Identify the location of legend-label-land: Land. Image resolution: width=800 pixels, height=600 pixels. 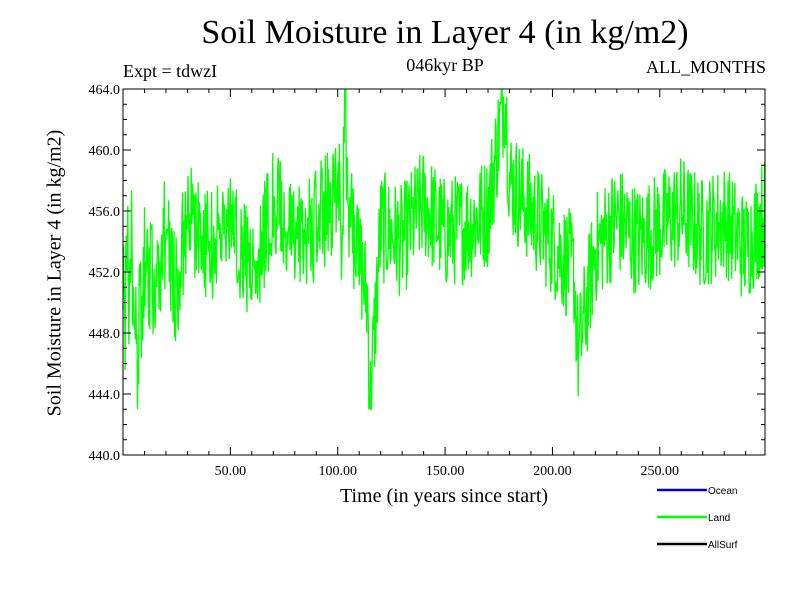
(719, 518).